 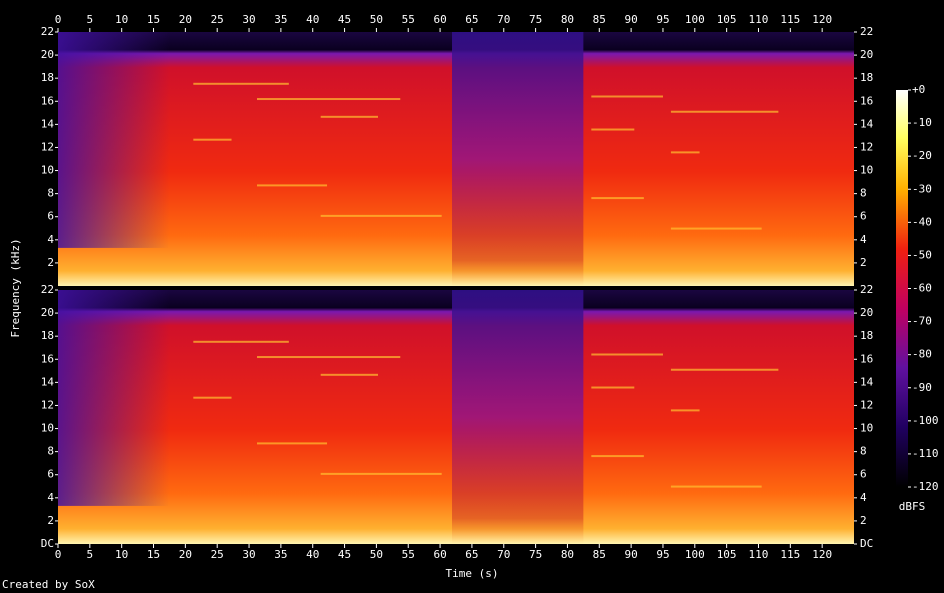 What do you see at coordinates (50, 520) in the screenshot?
I see `y-tick-label: 2` at bounding box center [50, 520].